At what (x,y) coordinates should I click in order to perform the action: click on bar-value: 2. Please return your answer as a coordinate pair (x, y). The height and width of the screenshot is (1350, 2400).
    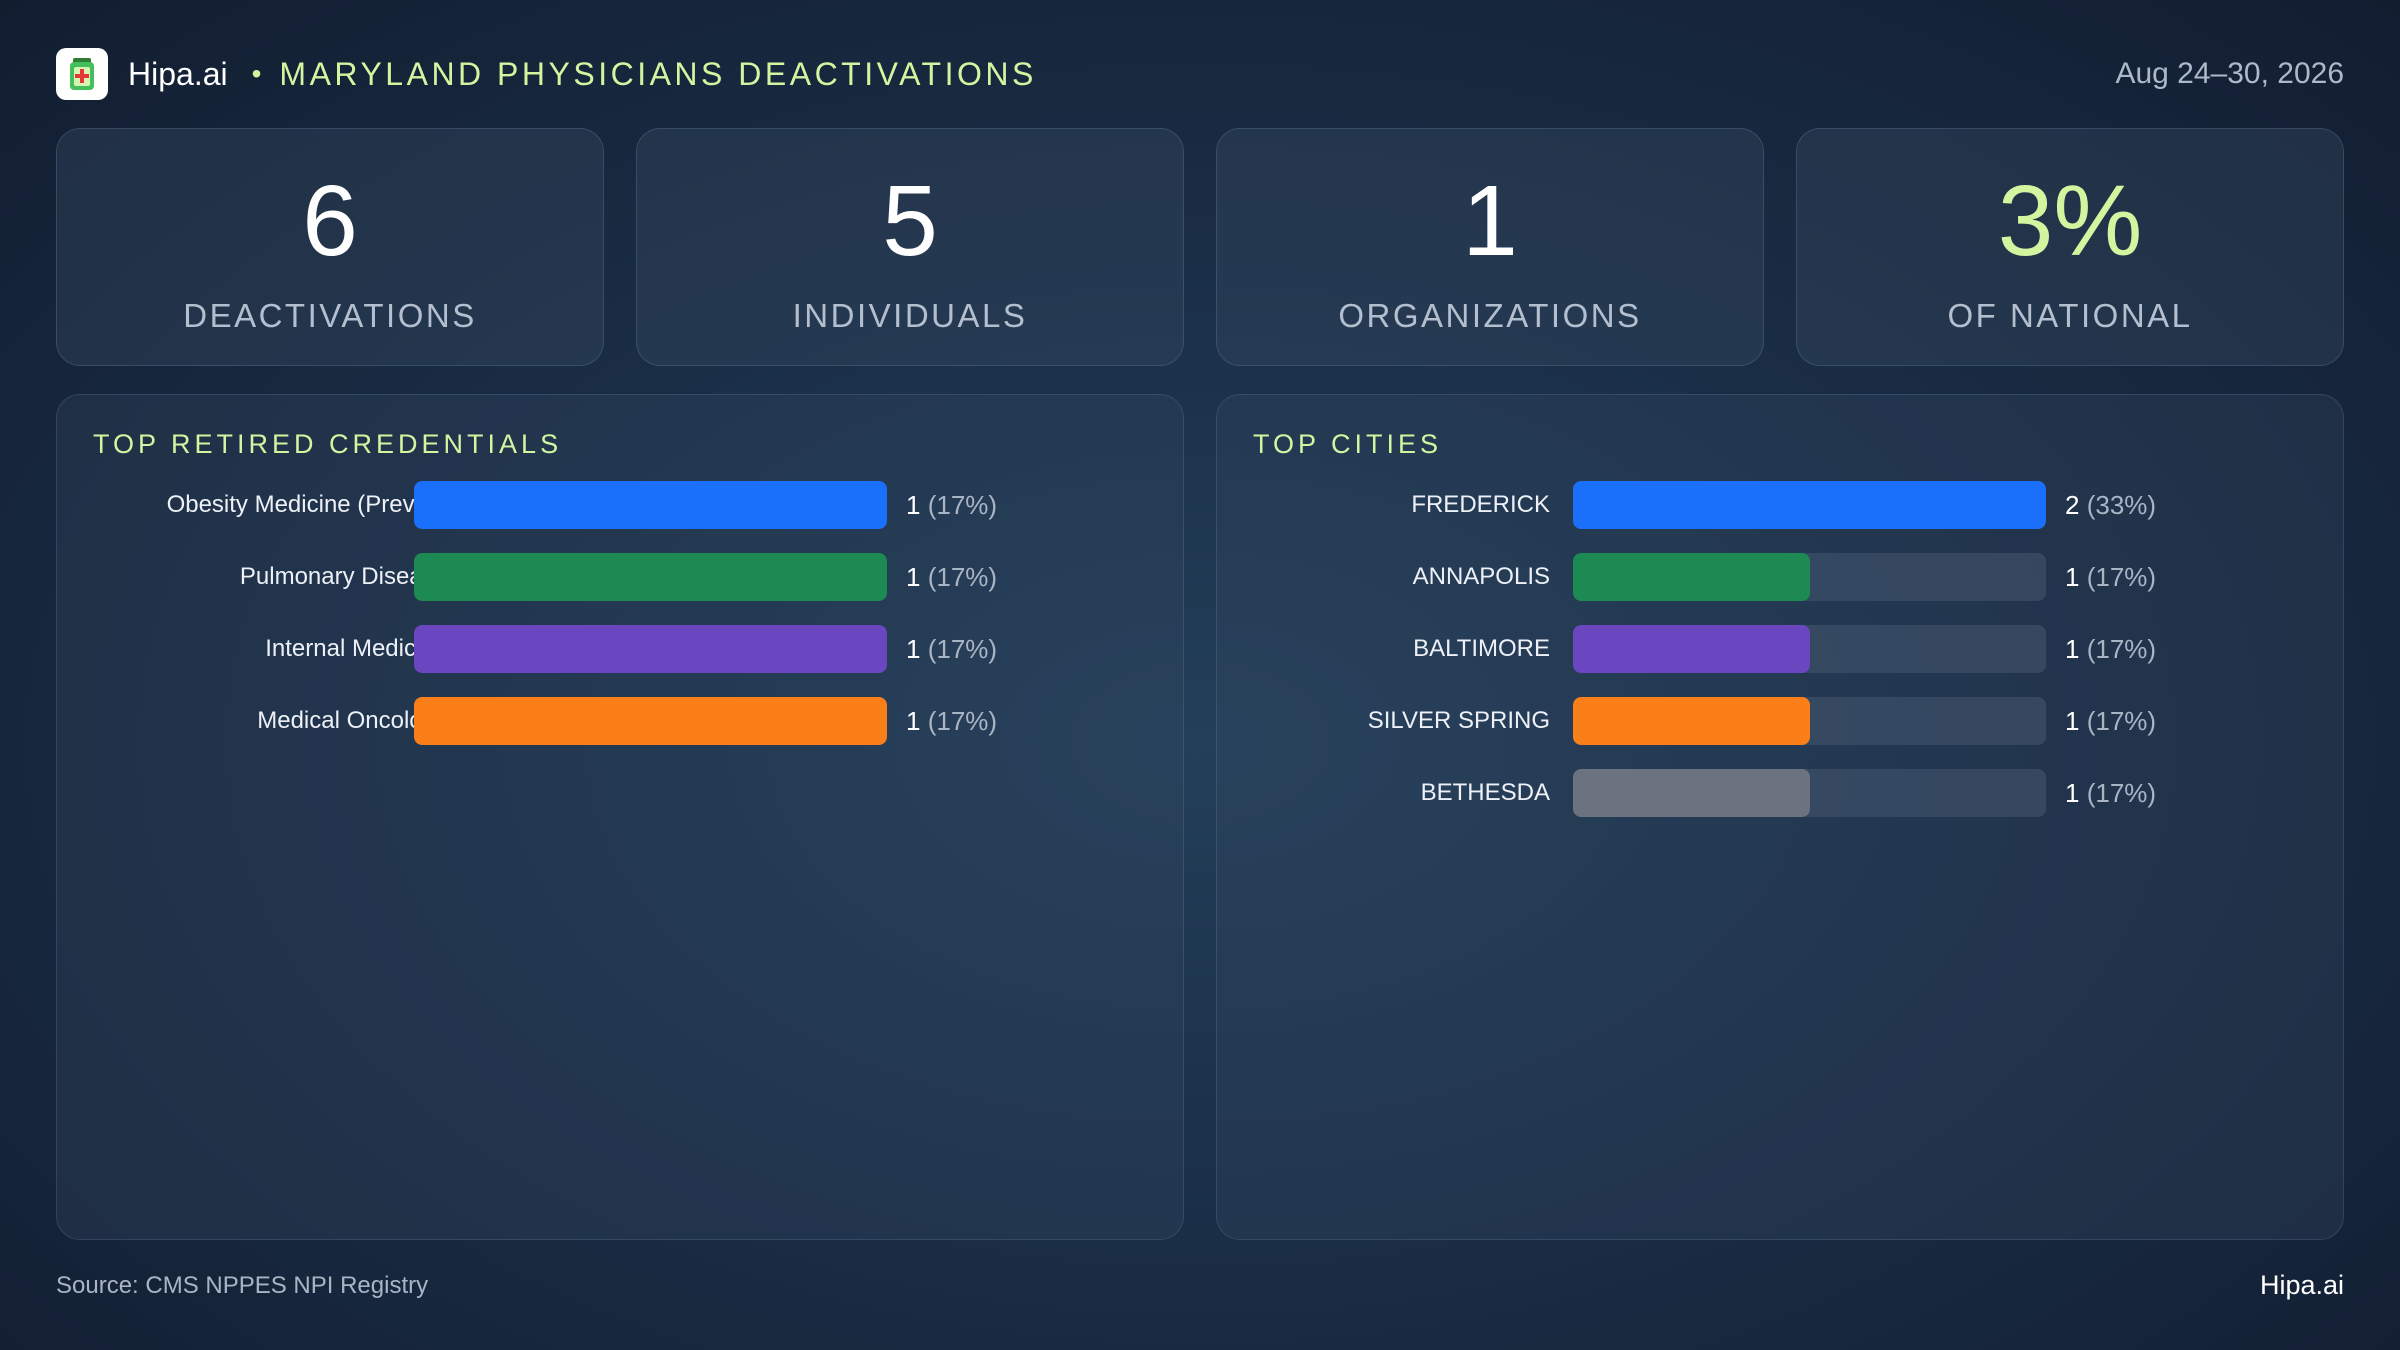
    Looking at the image, I should click on (2072, 505).